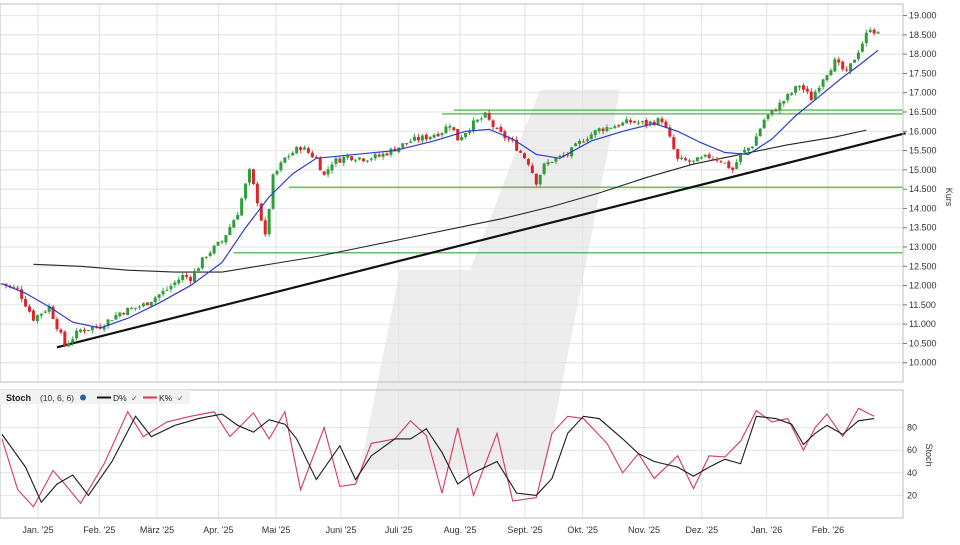 The width and height of the screenshot is (960, 545). Describe the element at coordinates (57, 398) in the screenshot. I see `stoch-params: (10, 6, 6)` at that location.